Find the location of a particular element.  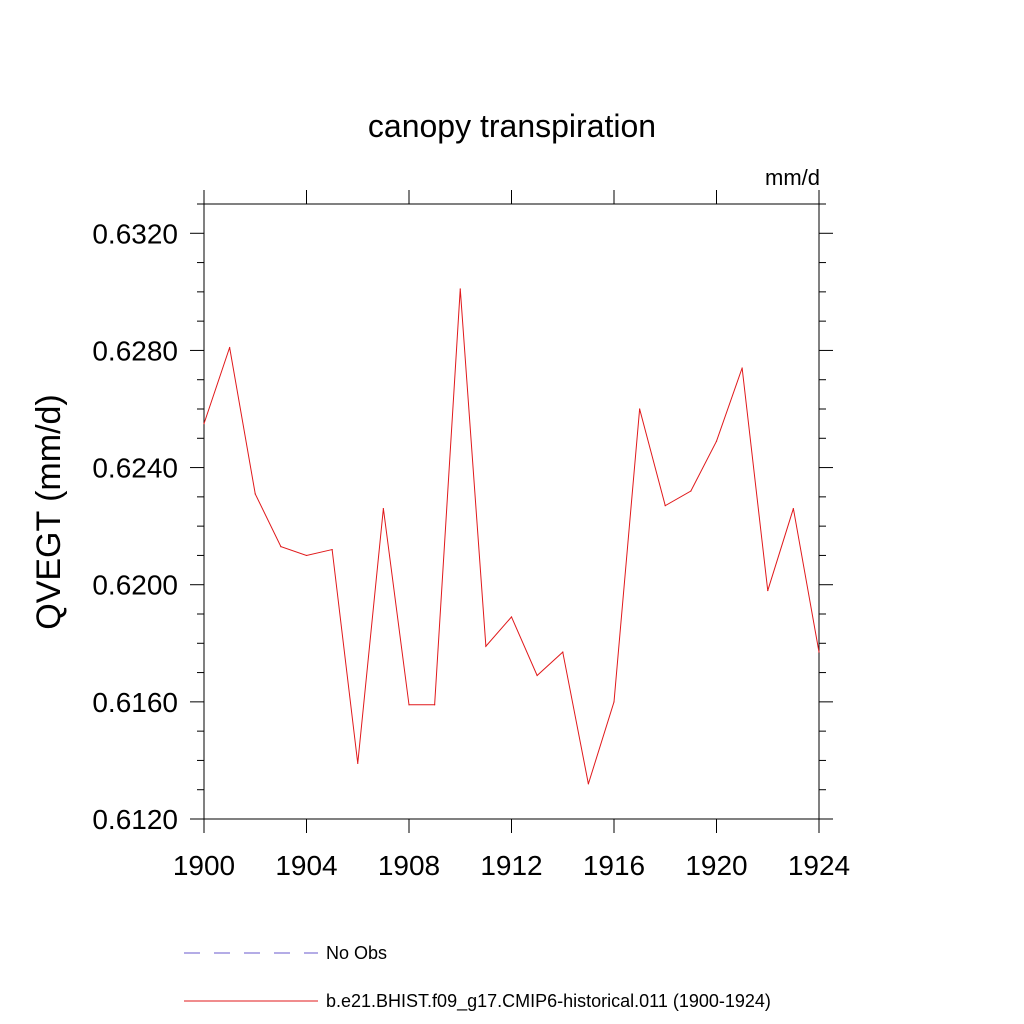

x-tick-label: 1912 is located at coordinates (511, 865).